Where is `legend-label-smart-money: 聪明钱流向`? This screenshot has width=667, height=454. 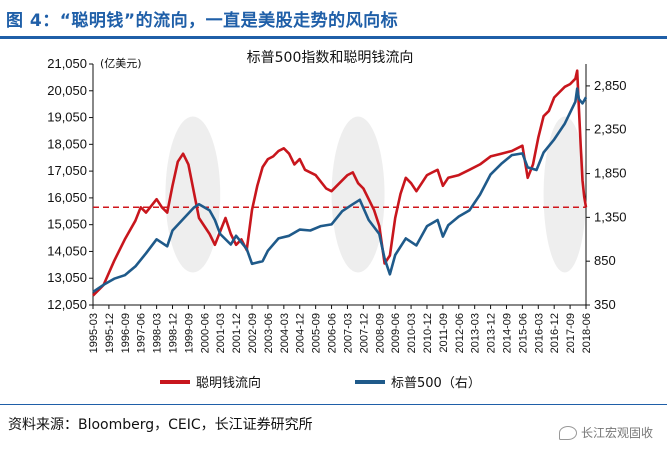
legend-label-smart-money: 聪明钱流向 is located at coordinates (228, 383).